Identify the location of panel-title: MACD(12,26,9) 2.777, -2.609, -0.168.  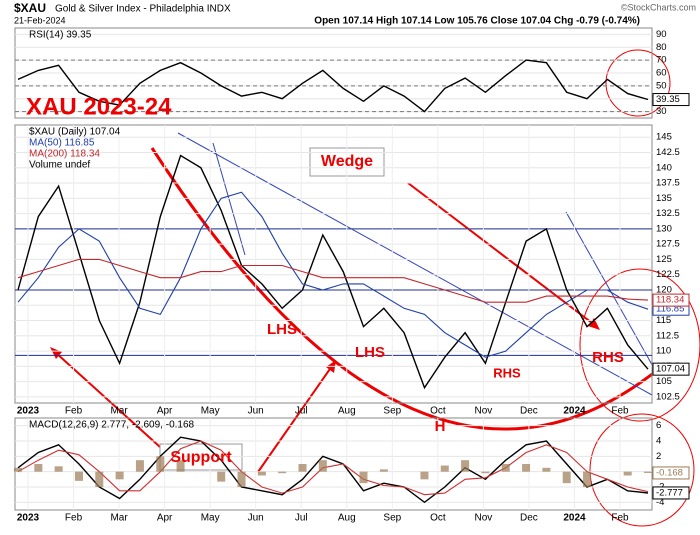
(112, 425).